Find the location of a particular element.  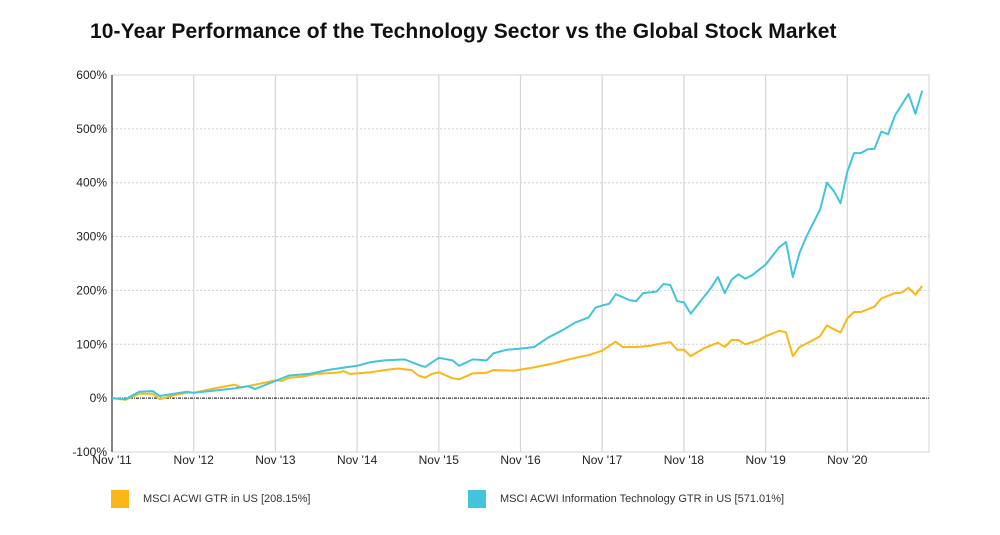

x-tick-label: Nov '11 is located at coordinates (112, 460).